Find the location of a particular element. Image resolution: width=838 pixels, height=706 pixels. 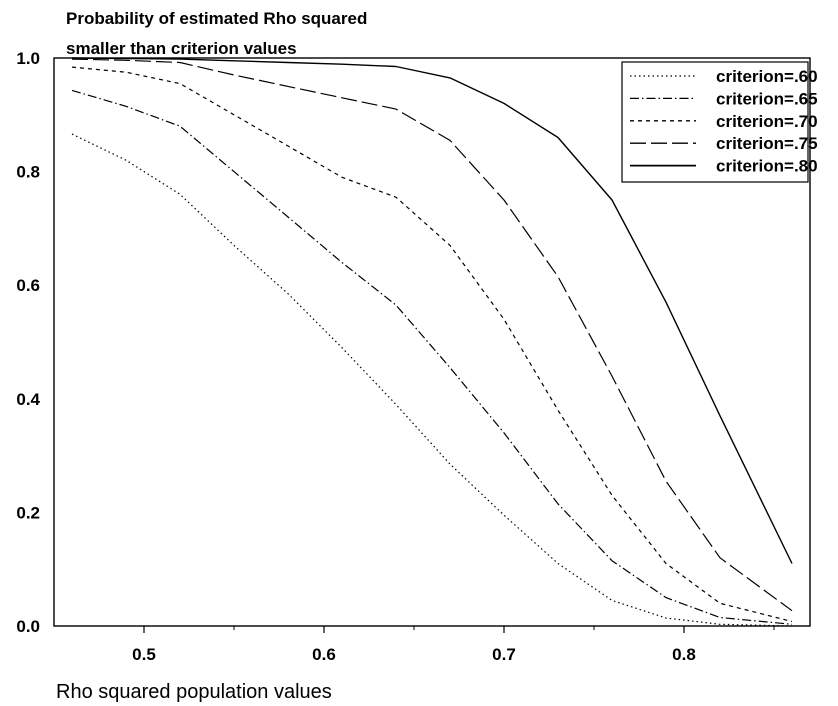

y-tick-label: 0.4 is located at coordinates (28, 399).